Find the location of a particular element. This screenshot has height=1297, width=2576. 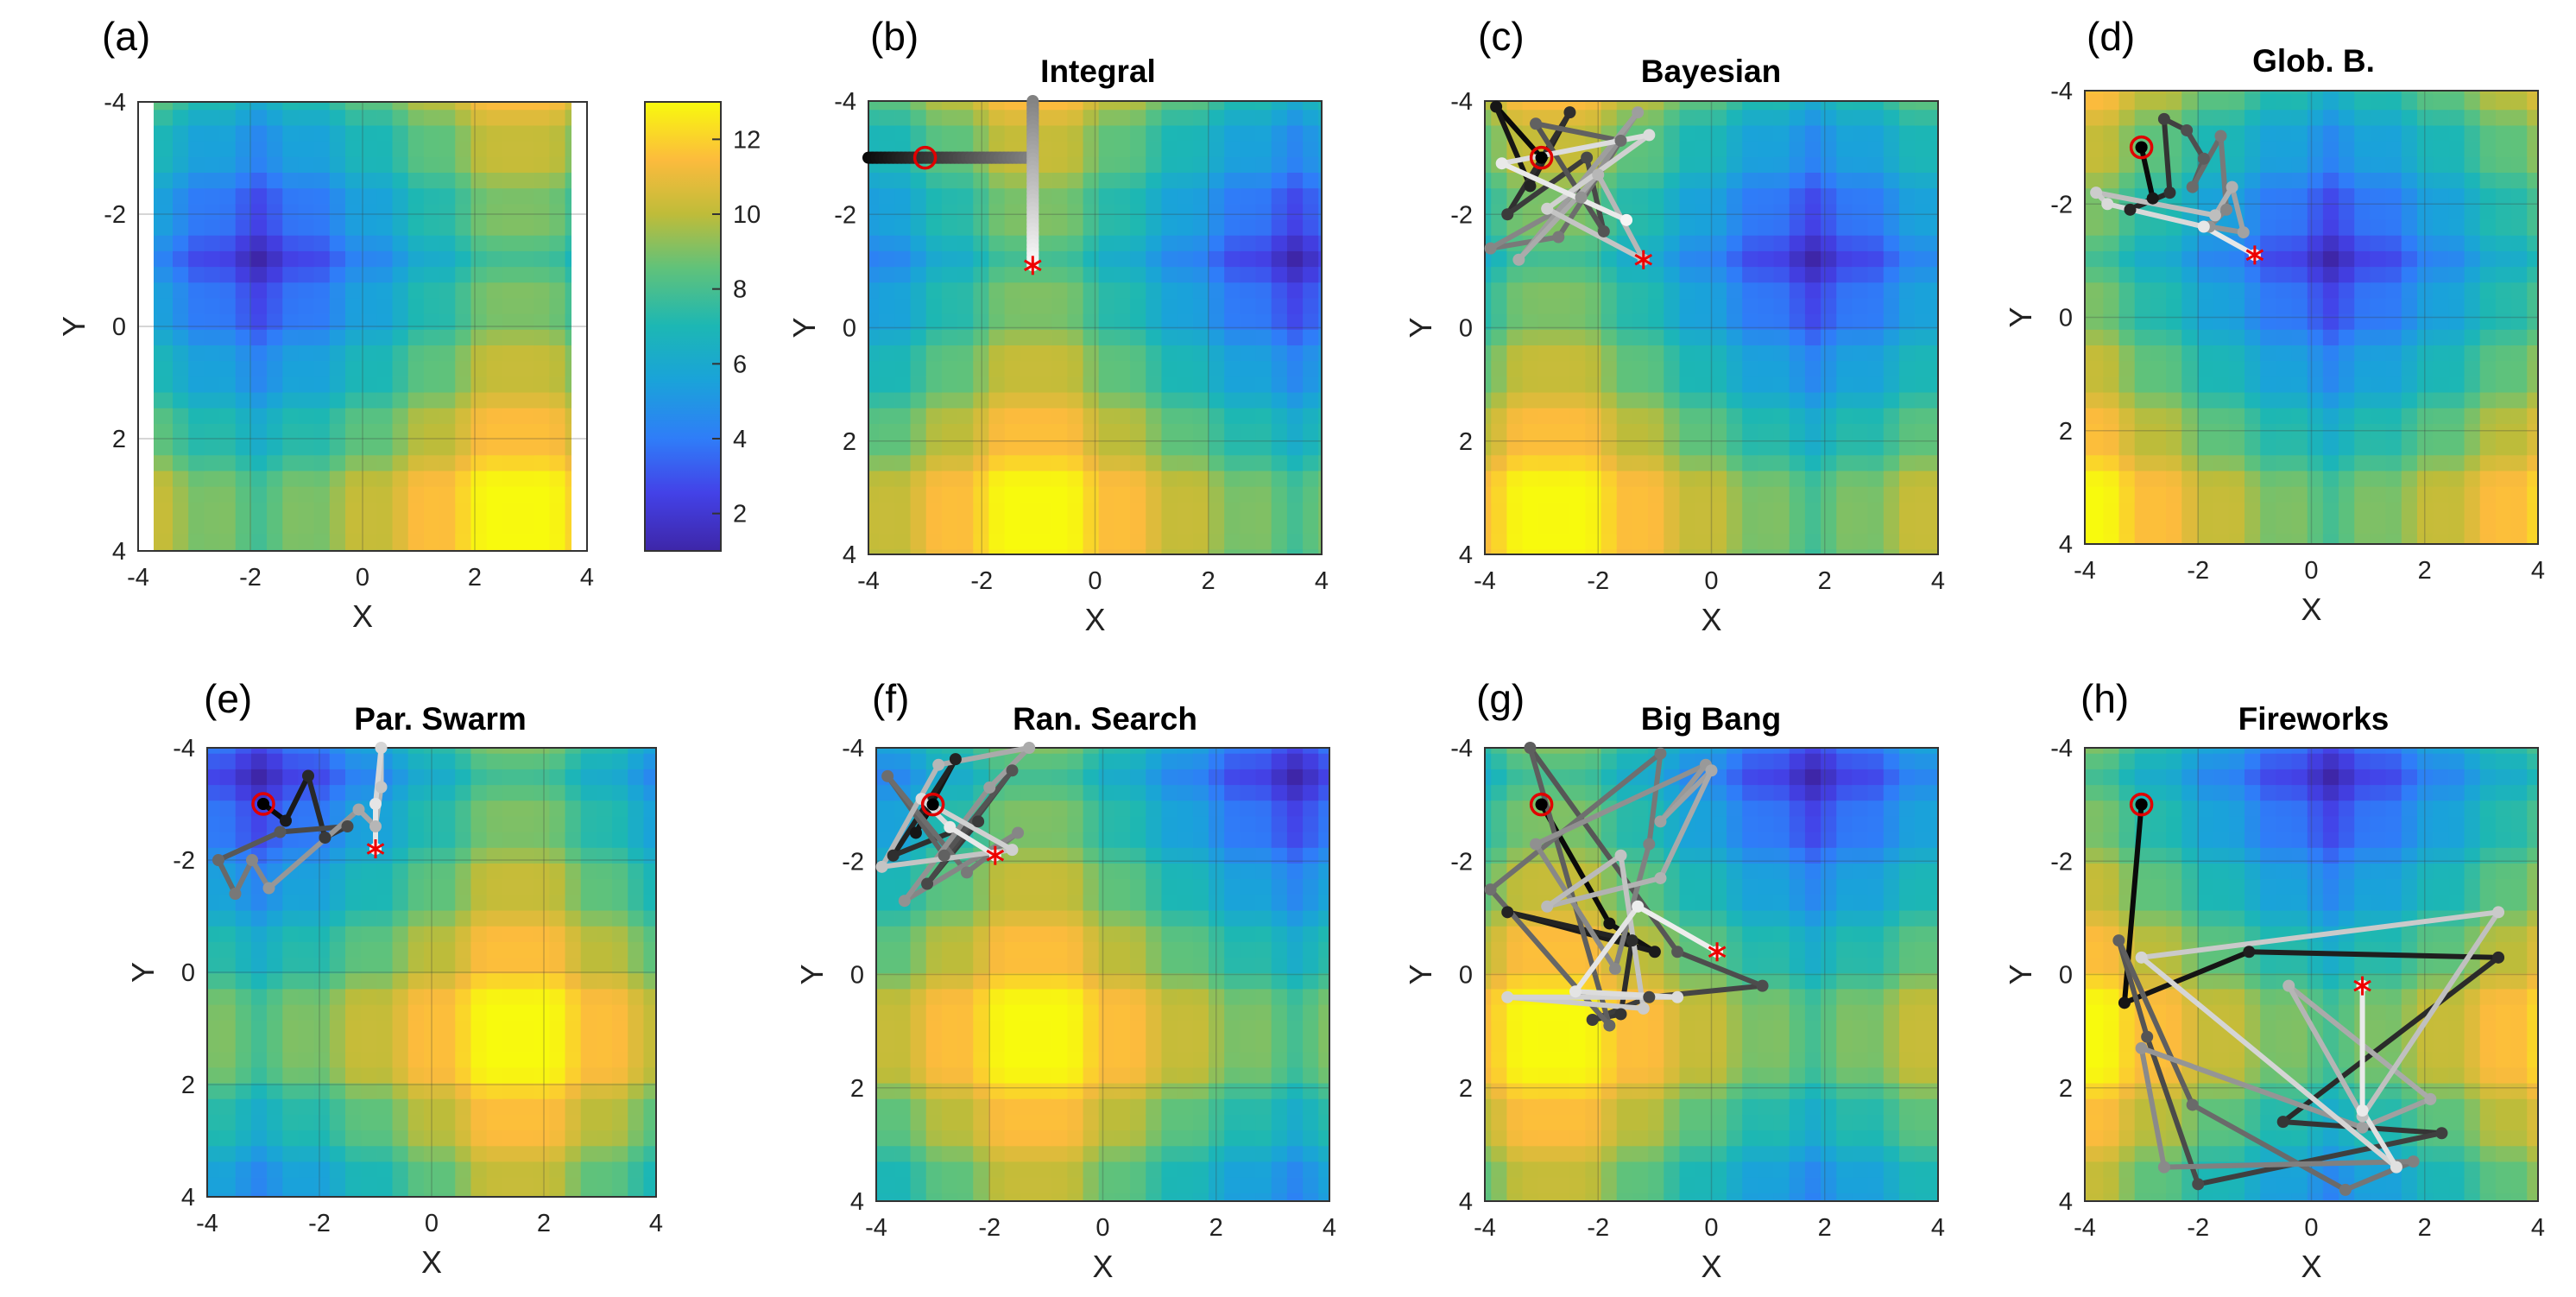

panel-title: Par. Swarm is located at coordinates (440, 719).